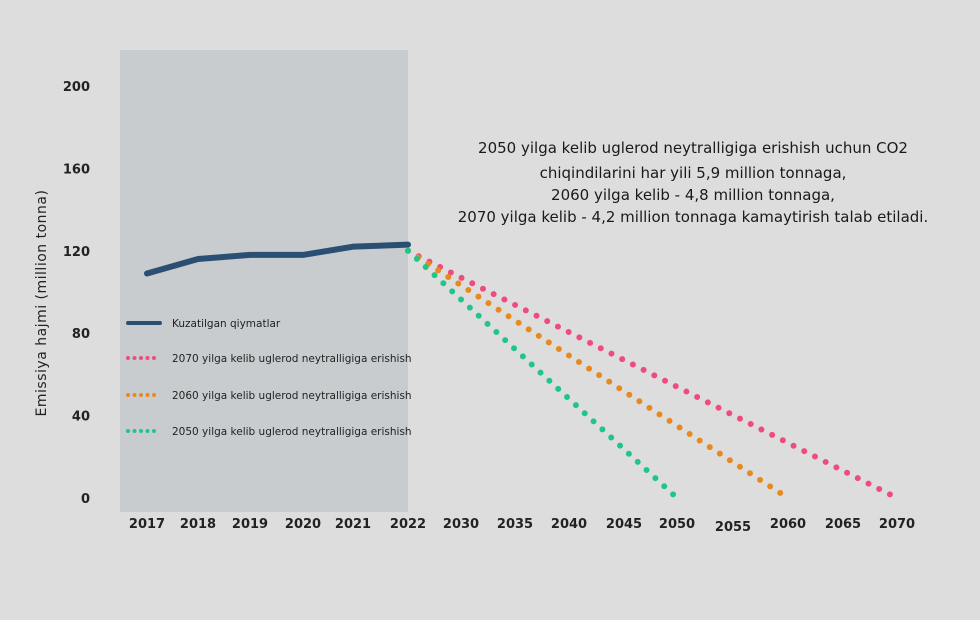  I want to click on x-tick-label: 2035, so click(515, 524).